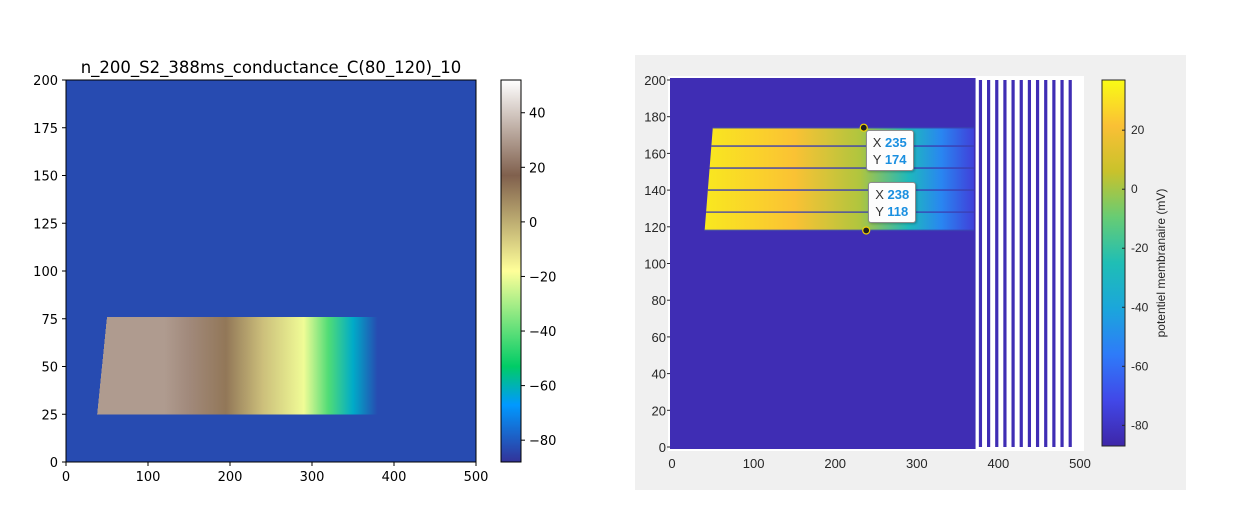 The width and height of the screenshot is (1236, 527). Describe the element at coordinates (898, 195) in the screenshot. I see `datatip-lower-x-value: 238` at that location.